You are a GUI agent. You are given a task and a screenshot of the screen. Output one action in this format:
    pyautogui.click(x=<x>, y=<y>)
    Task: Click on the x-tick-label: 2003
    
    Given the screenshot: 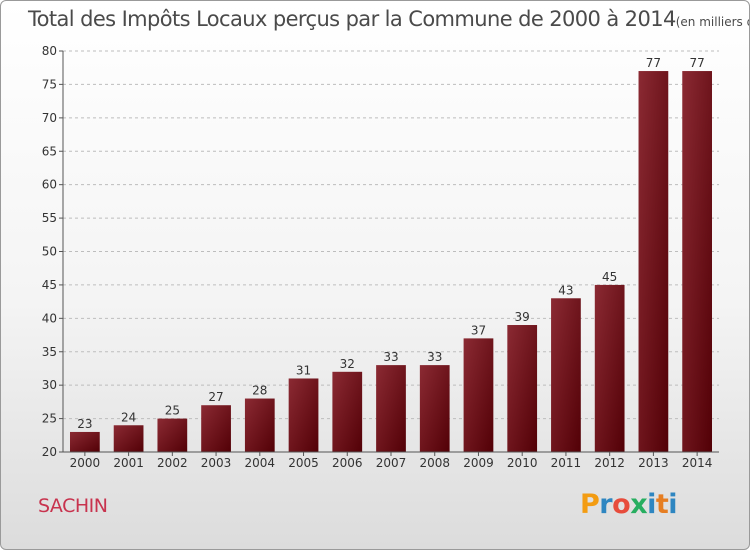 What is the action you would take?
    pyautogui.click(x=216, y=463)
    